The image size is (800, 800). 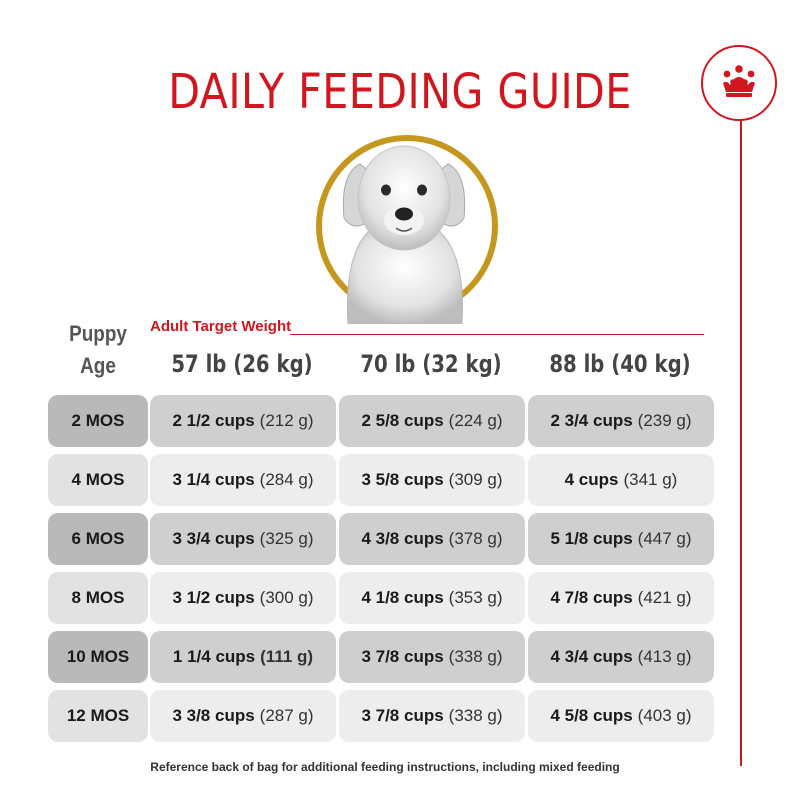 I want to click on column-header-70lb: 70 lb (32 kg), so click(x=431, y=364).